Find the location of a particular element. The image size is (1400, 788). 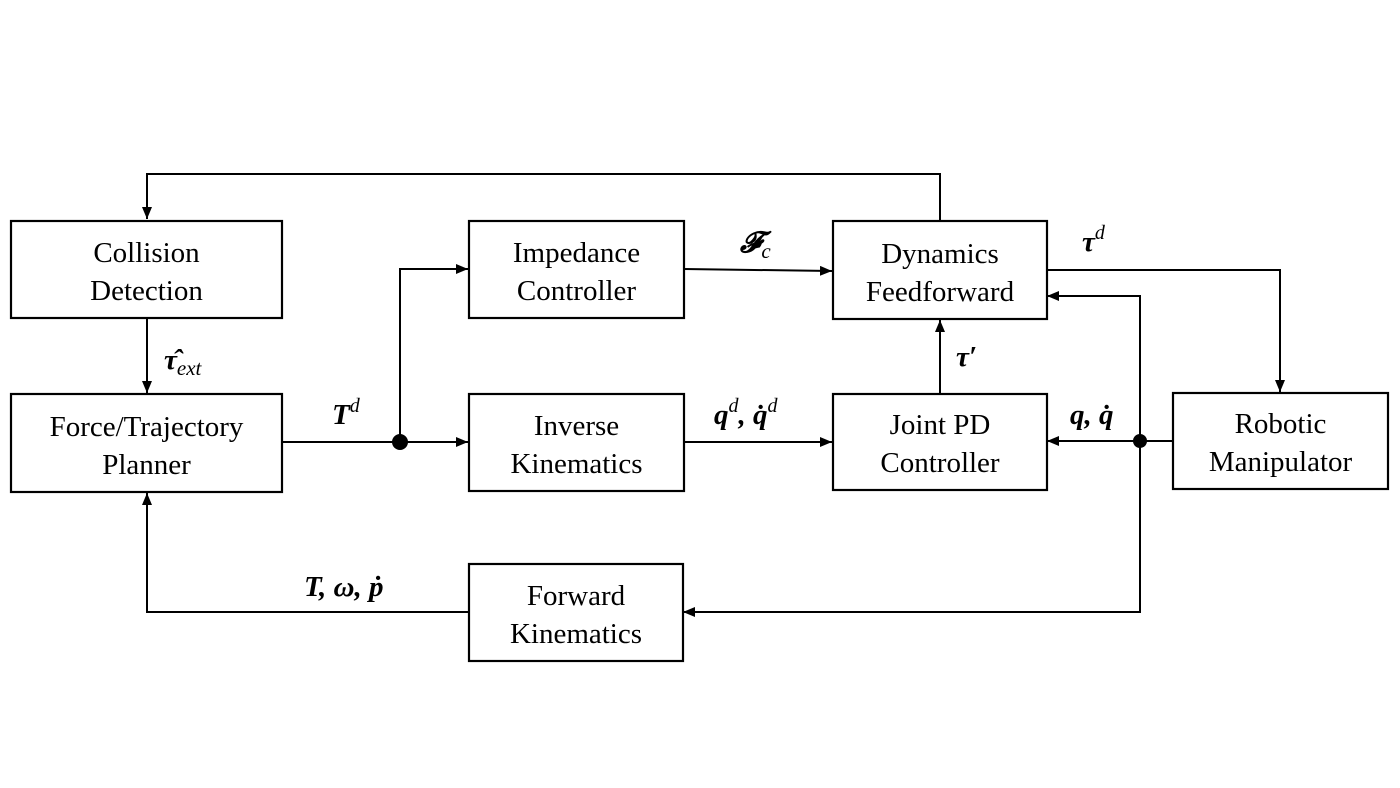

robotic-manipulator-block: Robotic Manipulator is located at coordinates (1280, 441).